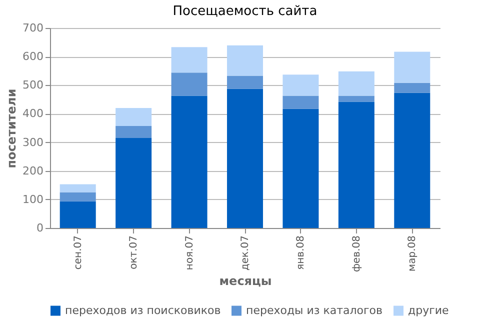 The width and height of the screenshot is (485, 333). What do you see at coordinates (314, 310) in the screenshot?
I see `legend-label: переходы из каталогов` at bounding box center [314, 310].